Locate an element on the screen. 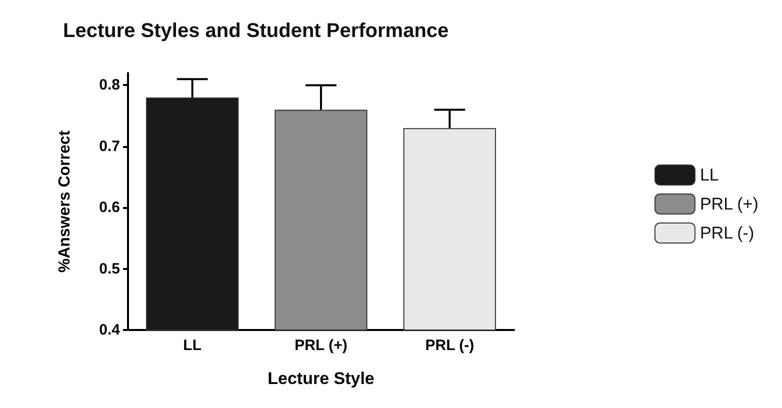 This screenshot has width=782, height=408. legend-label: LL is located at coordinates (709, 175).